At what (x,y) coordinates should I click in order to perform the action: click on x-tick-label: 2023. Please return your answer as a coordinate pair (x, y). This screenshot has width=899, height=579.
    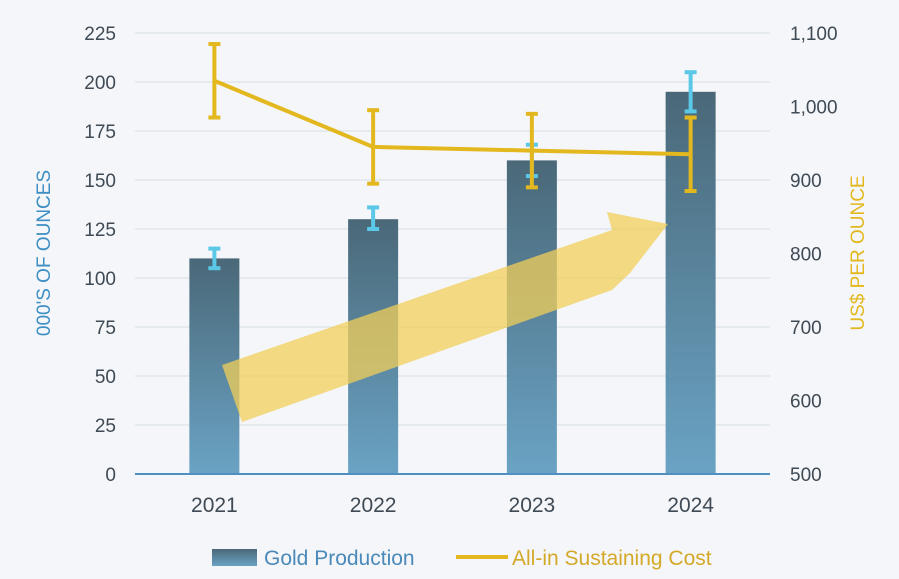
    Looking at the image, I should click on (532, 505).